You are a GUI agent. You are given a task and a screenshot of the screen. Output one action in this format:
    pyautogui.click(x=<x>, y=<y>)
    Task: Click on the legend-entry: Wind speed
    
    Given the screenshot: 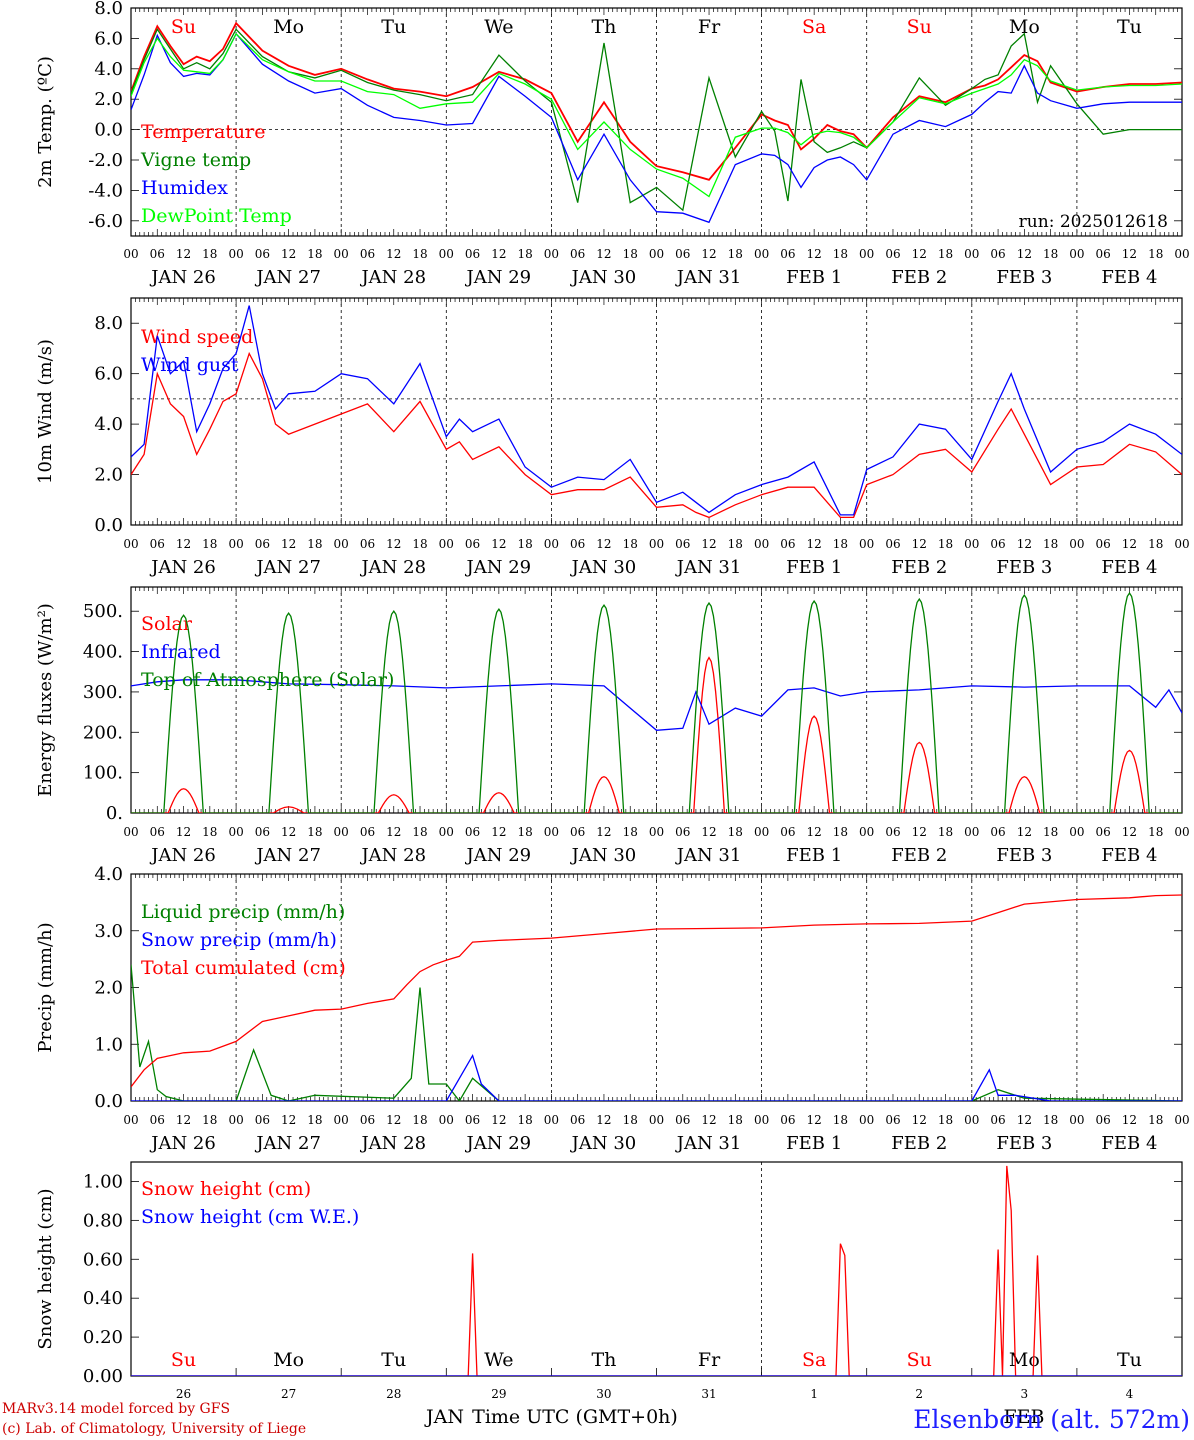 What is the action you would take?
    pyautogui.click(x=197, y=337)
    